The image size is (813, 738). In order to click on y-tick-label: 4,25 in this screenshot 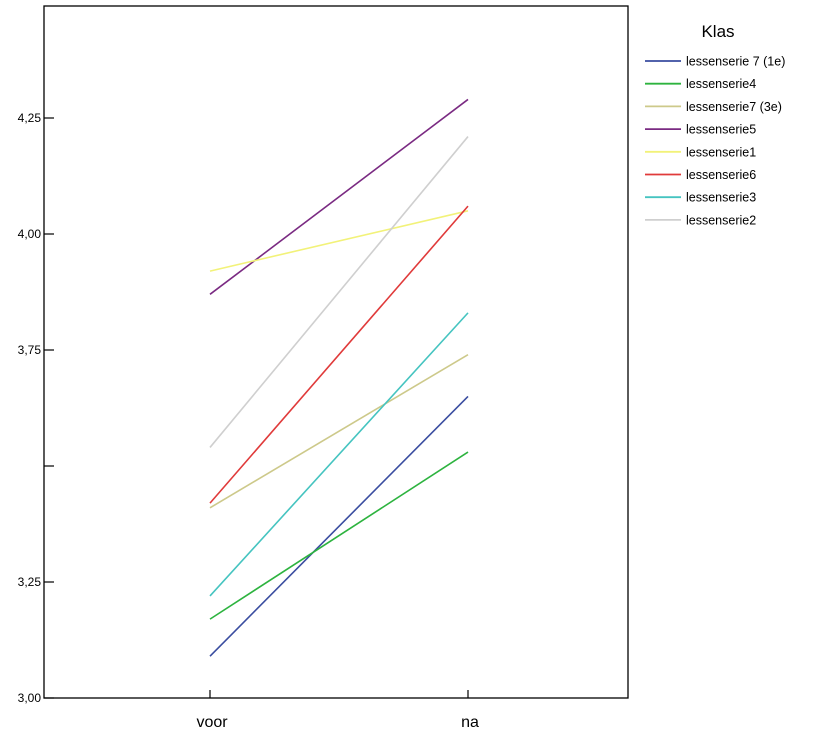, I will do `click(30, 118)`.